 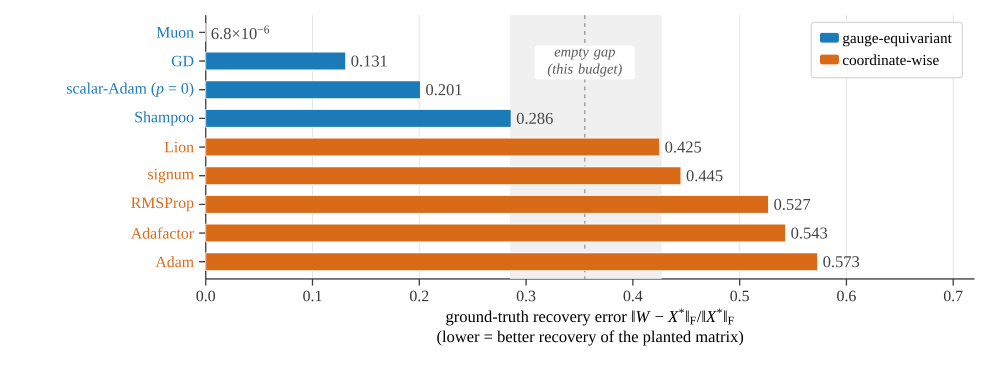 What do you see at coordinates (526, 296) in the screenshot?
I see `x-tick-label: 0.3` at bounding box center [526, 296].